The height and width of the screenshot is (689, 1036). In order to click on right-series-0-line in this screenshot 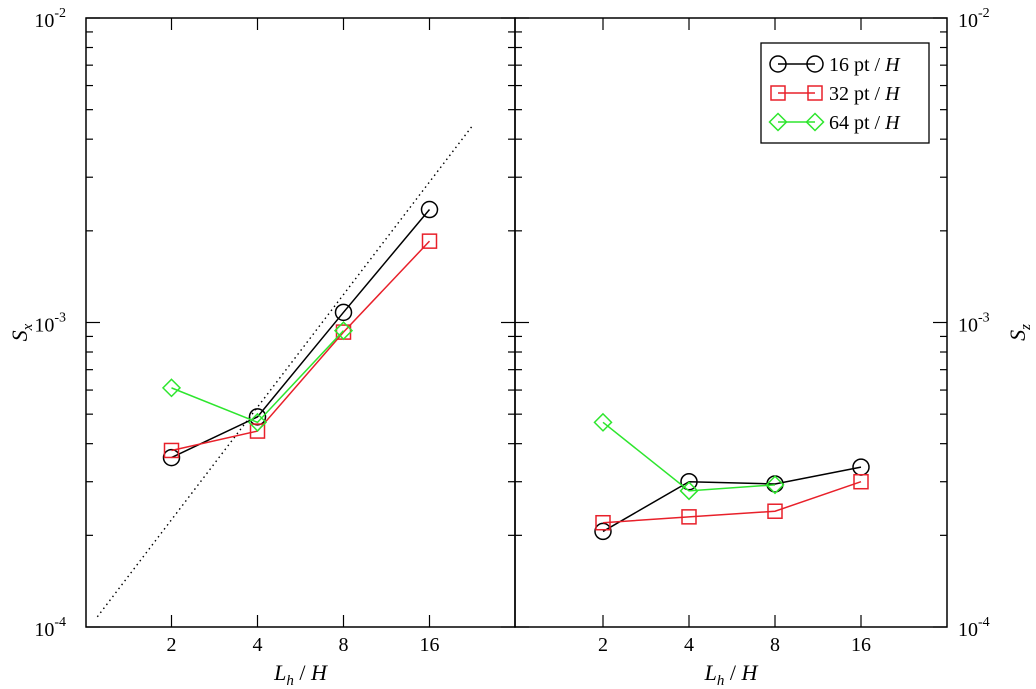, I will do `click(732, 499)`.